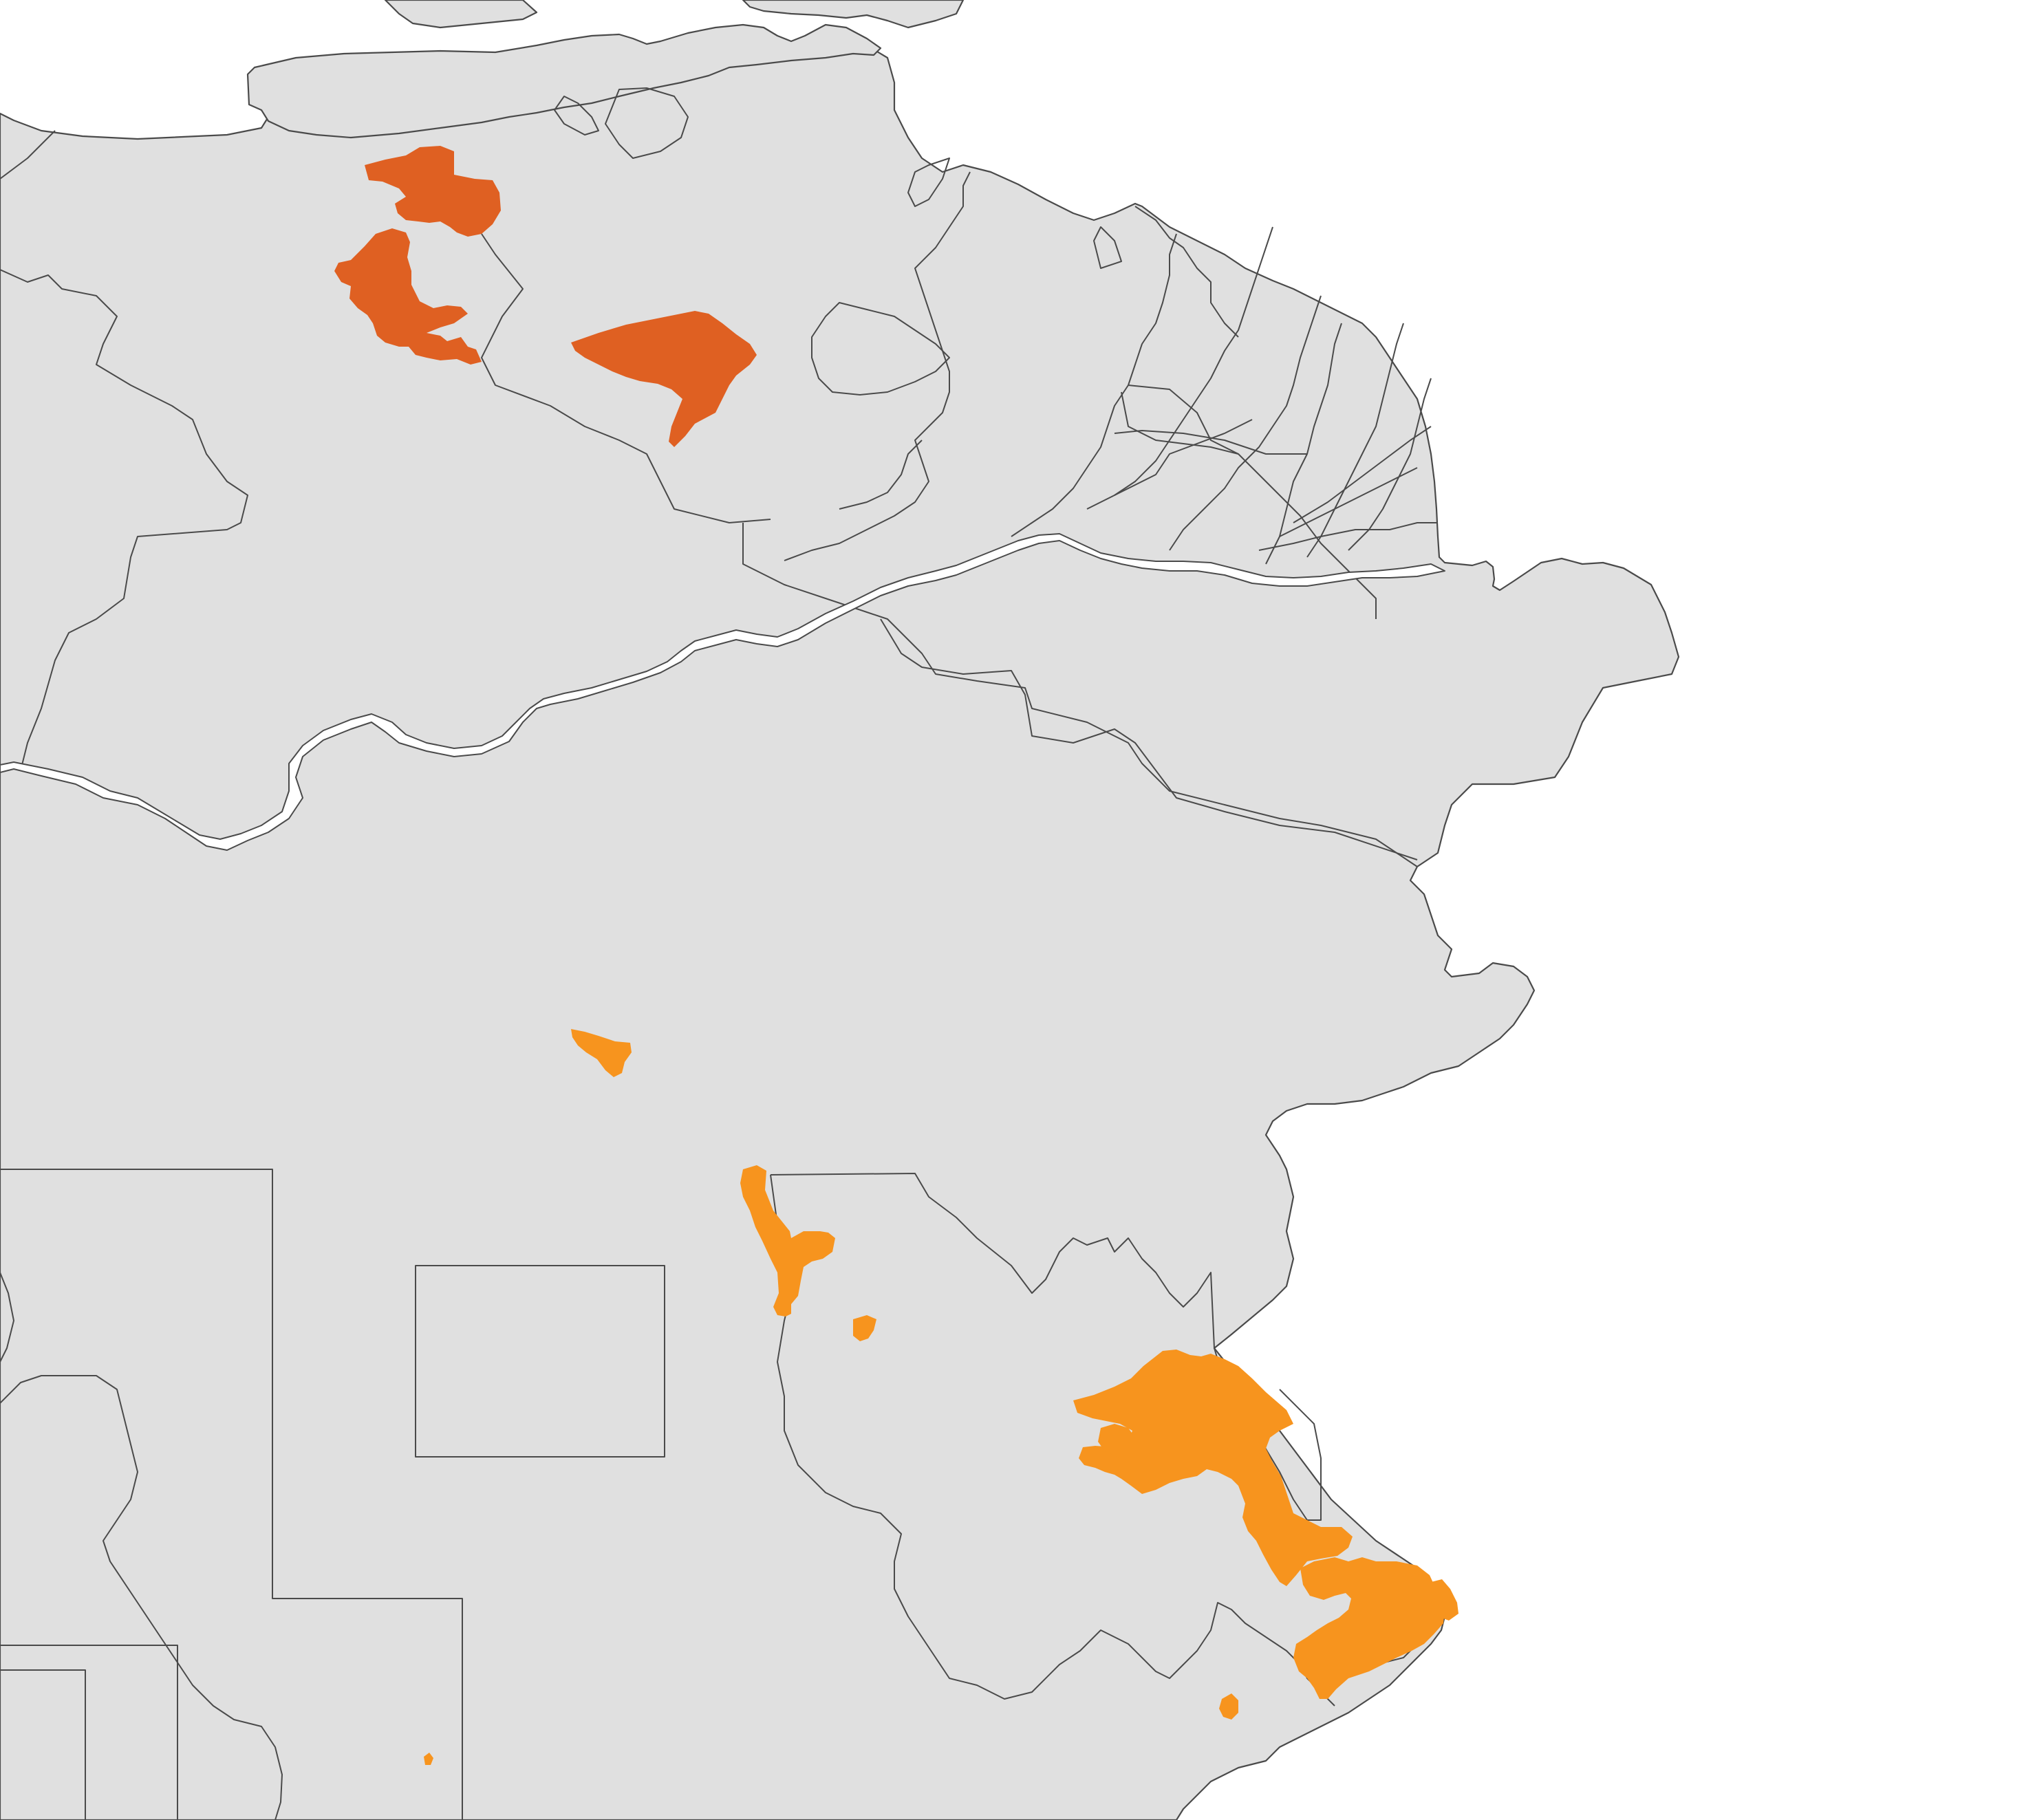 Image resolution: width=2024 pixels, height=1820 pixels. I want to click on north-top-landmass-east, so click(853, 14).